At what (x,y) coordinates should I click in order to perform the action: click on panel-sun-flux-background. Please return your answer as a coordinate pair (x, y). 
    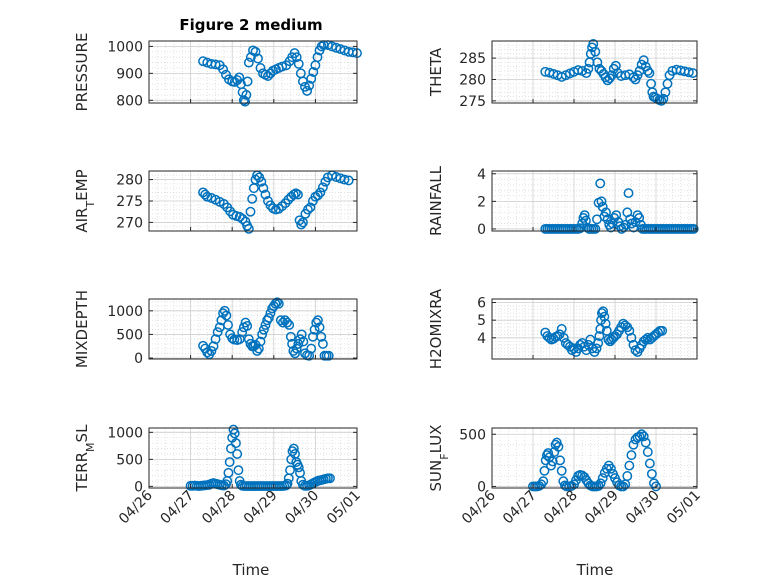
    Looking at the image, I should click on (594, 458).